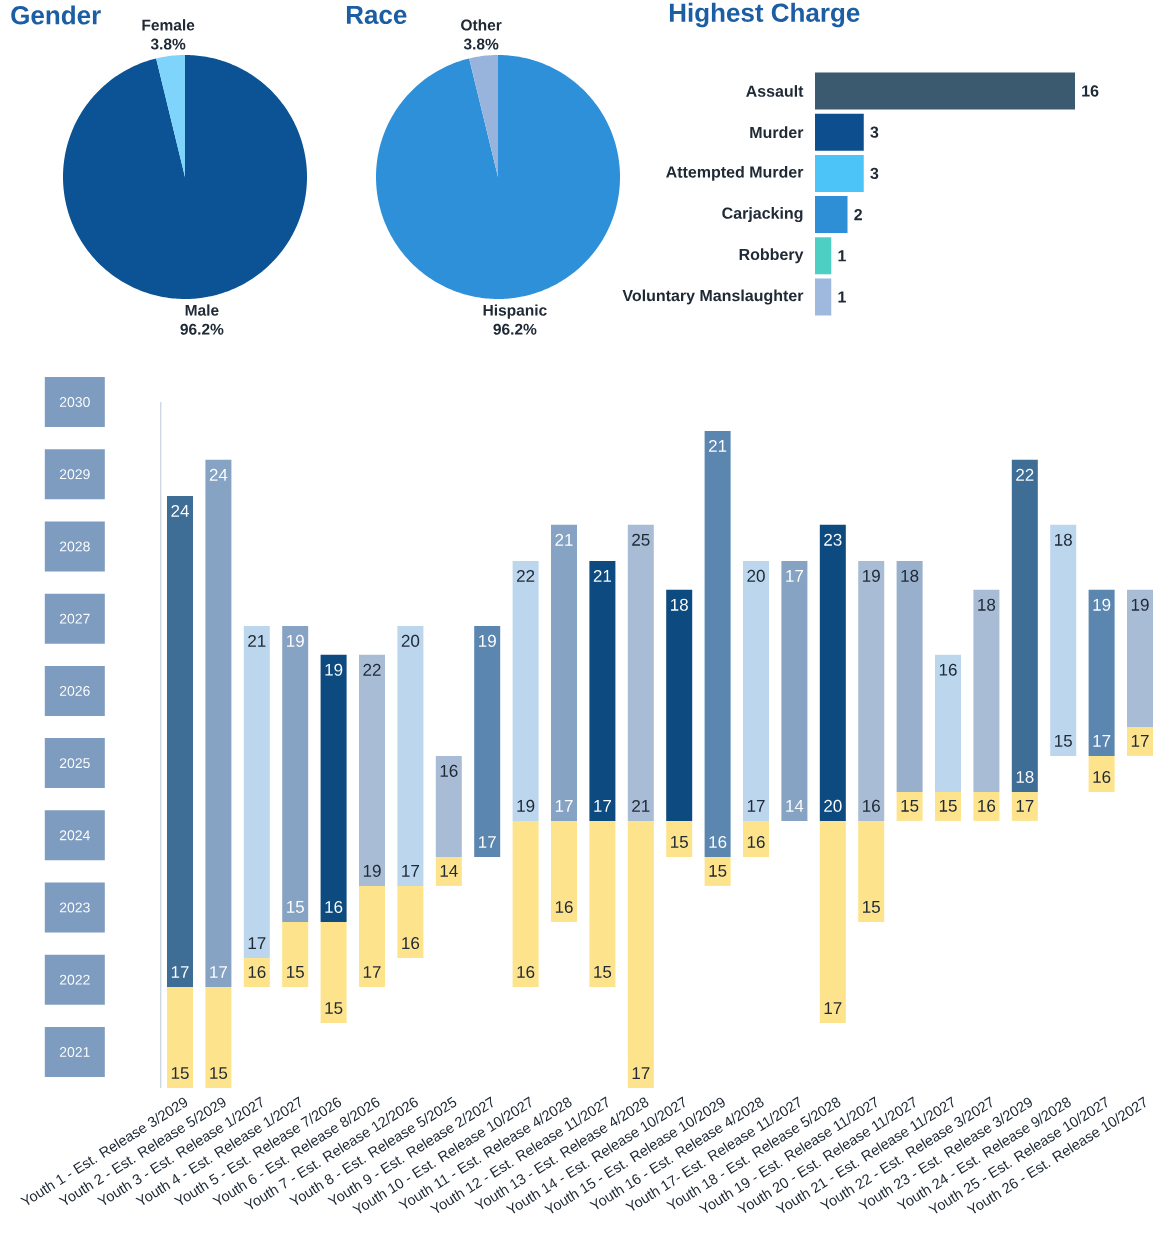 The image size is (1156, 1249). Describe the element at coordinates (74, 763) in the screenshot. I see `y-tick-label: 2025` at that location.